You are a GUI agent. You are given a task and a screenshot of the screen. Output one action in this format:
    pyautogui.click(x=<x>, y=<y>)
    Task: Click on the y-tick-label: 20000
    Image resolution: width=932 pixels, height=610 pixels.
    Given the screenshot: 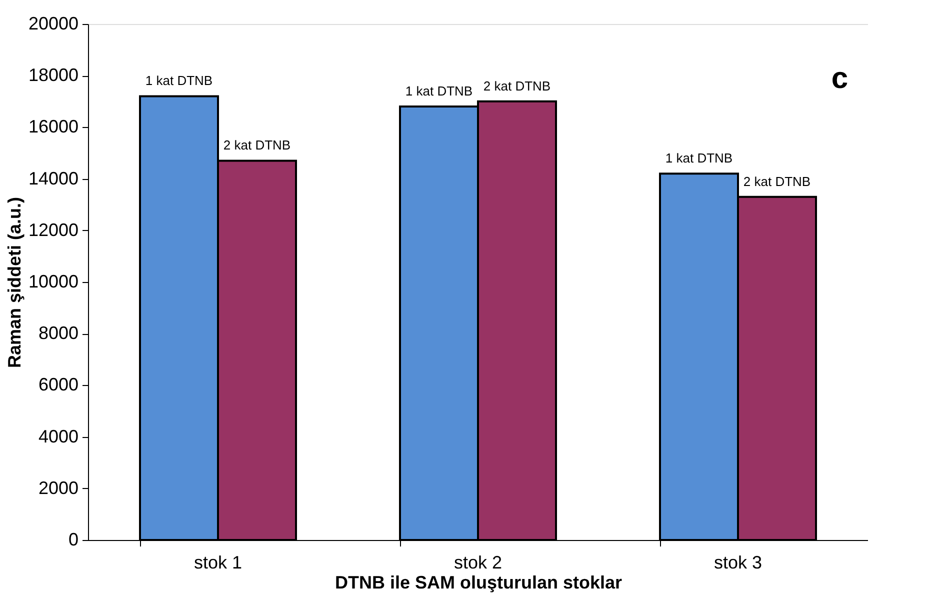 What is the action you would take?
    pyautogui.click(x=53, y=24)
    